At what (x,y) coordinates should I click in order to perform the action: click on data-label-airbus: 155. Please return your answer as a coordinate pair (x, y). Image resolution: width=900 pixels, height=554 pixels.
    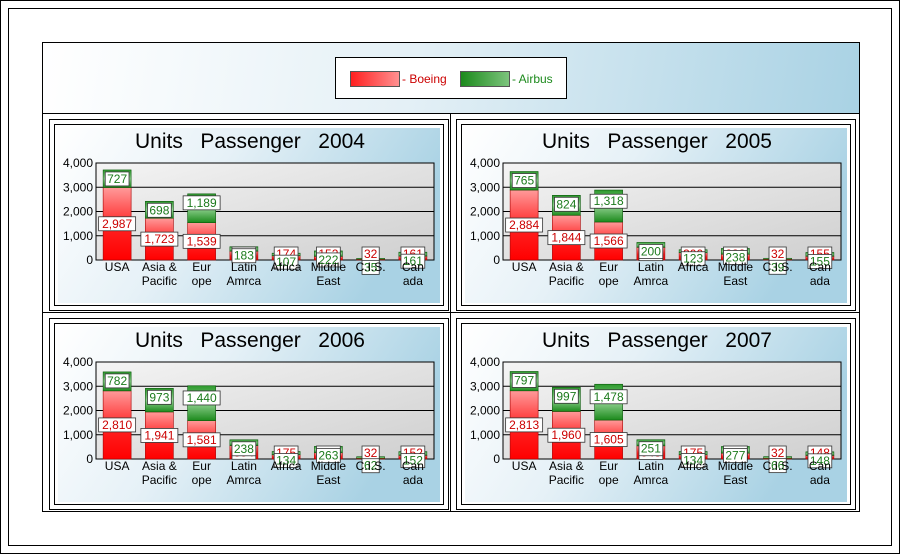
    Looking at the image, I should click on (820, 261).